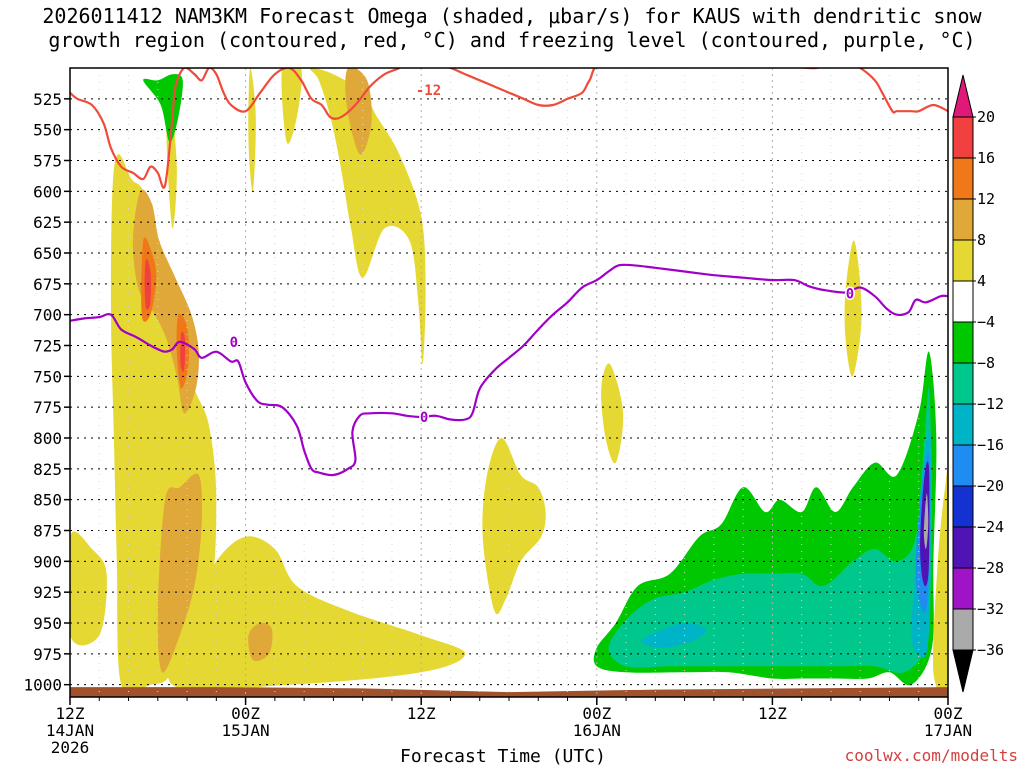 The height and width of the screenshot is (768, 1024). Describe the element at coordinates (47, 222) in the screenshot. I see `y-tick-label: 625` at that location.